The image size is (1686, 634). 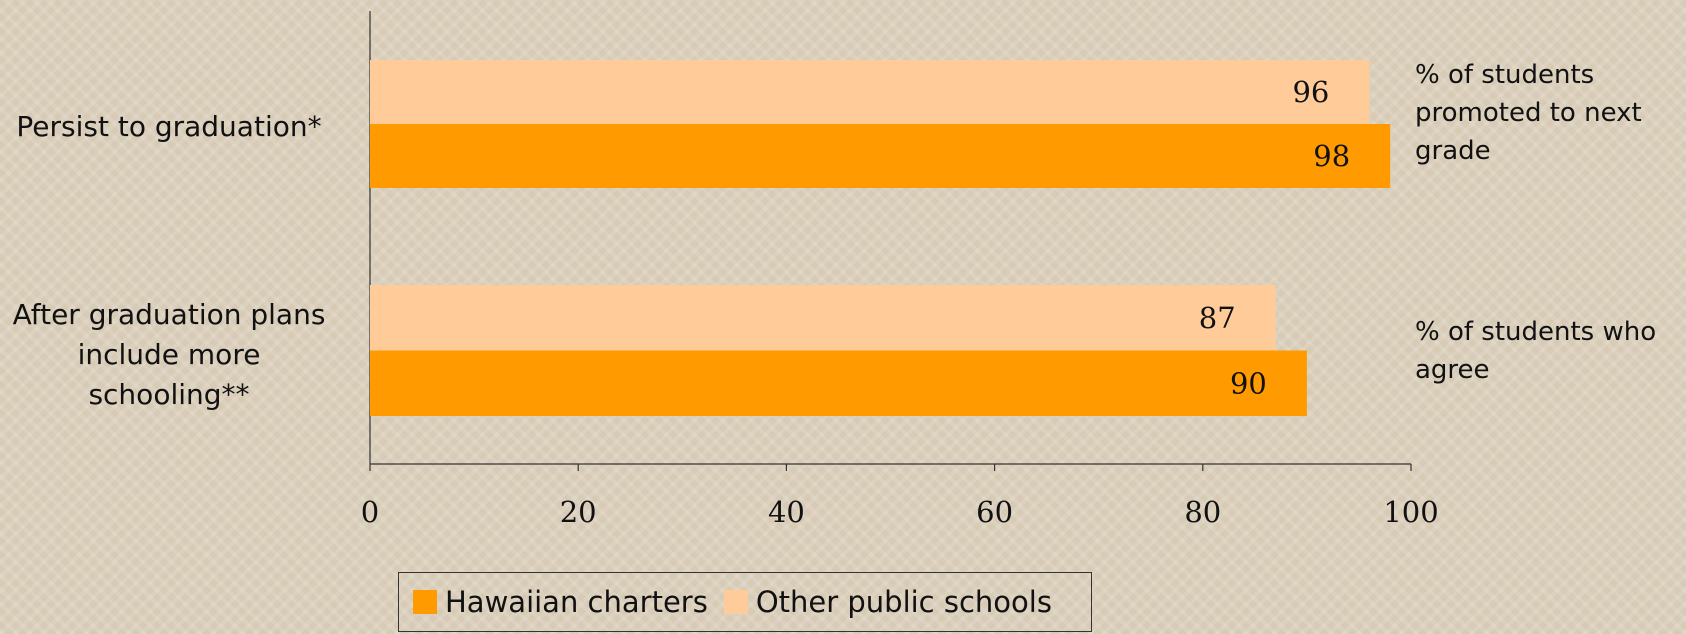 I want to click on annotation: % of students promoted to next grade, so click(x=1528, y=113).